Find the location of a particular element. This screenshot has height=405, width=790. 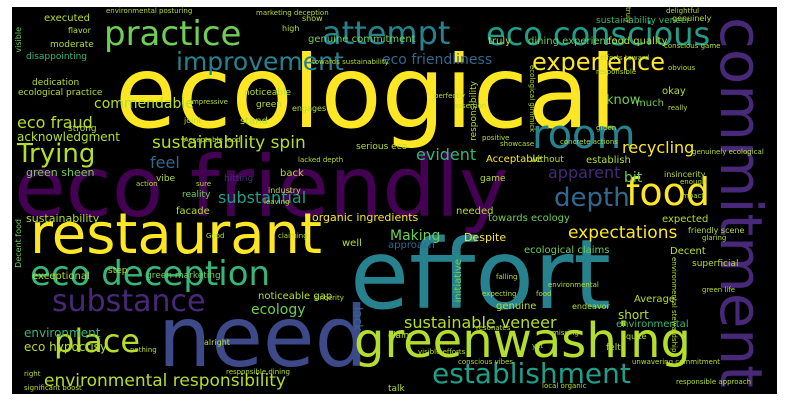

word-sincerity: sincerity is located at coordinates (329, 298).